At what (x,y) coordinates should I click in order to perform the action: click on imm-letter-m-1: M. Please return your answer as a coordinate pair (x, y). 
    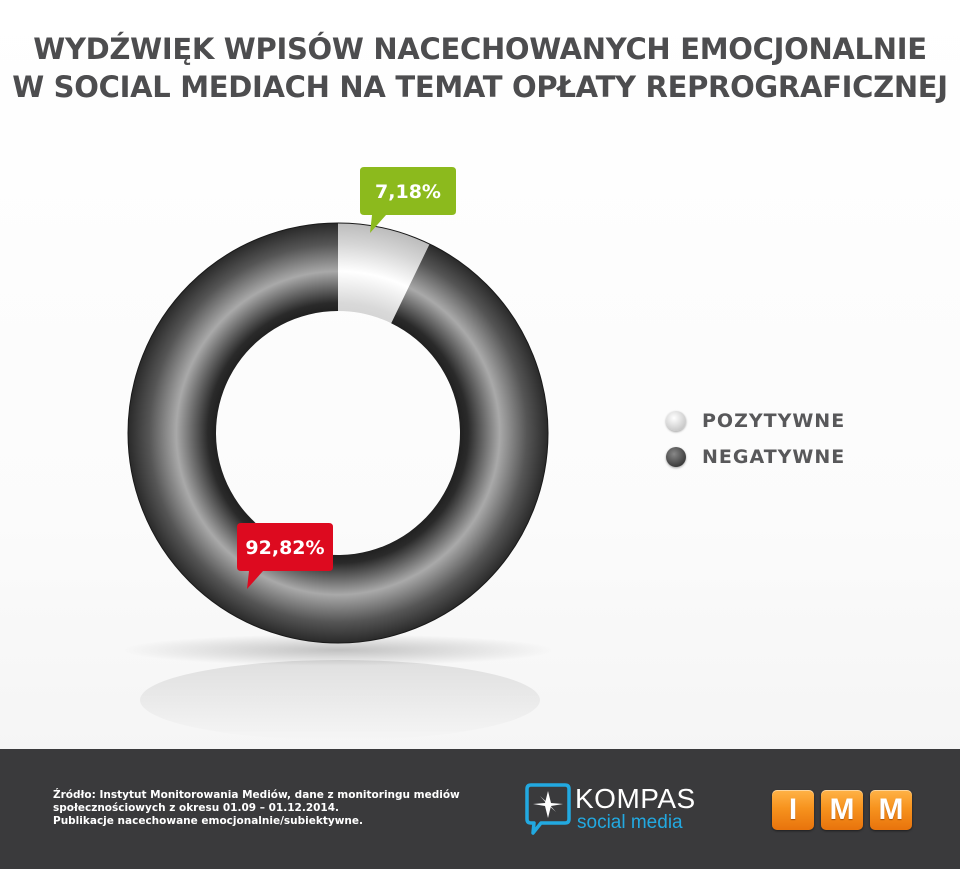
    Looking at the image, I should click on (842, 810).